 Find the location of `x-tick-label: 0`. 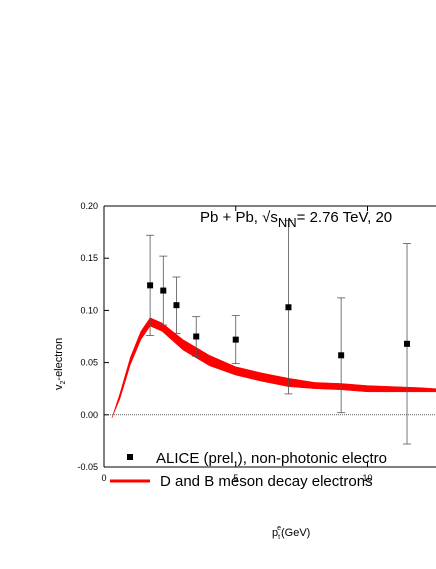

x-tick-label: 0 is located at coordinates (103, 478).